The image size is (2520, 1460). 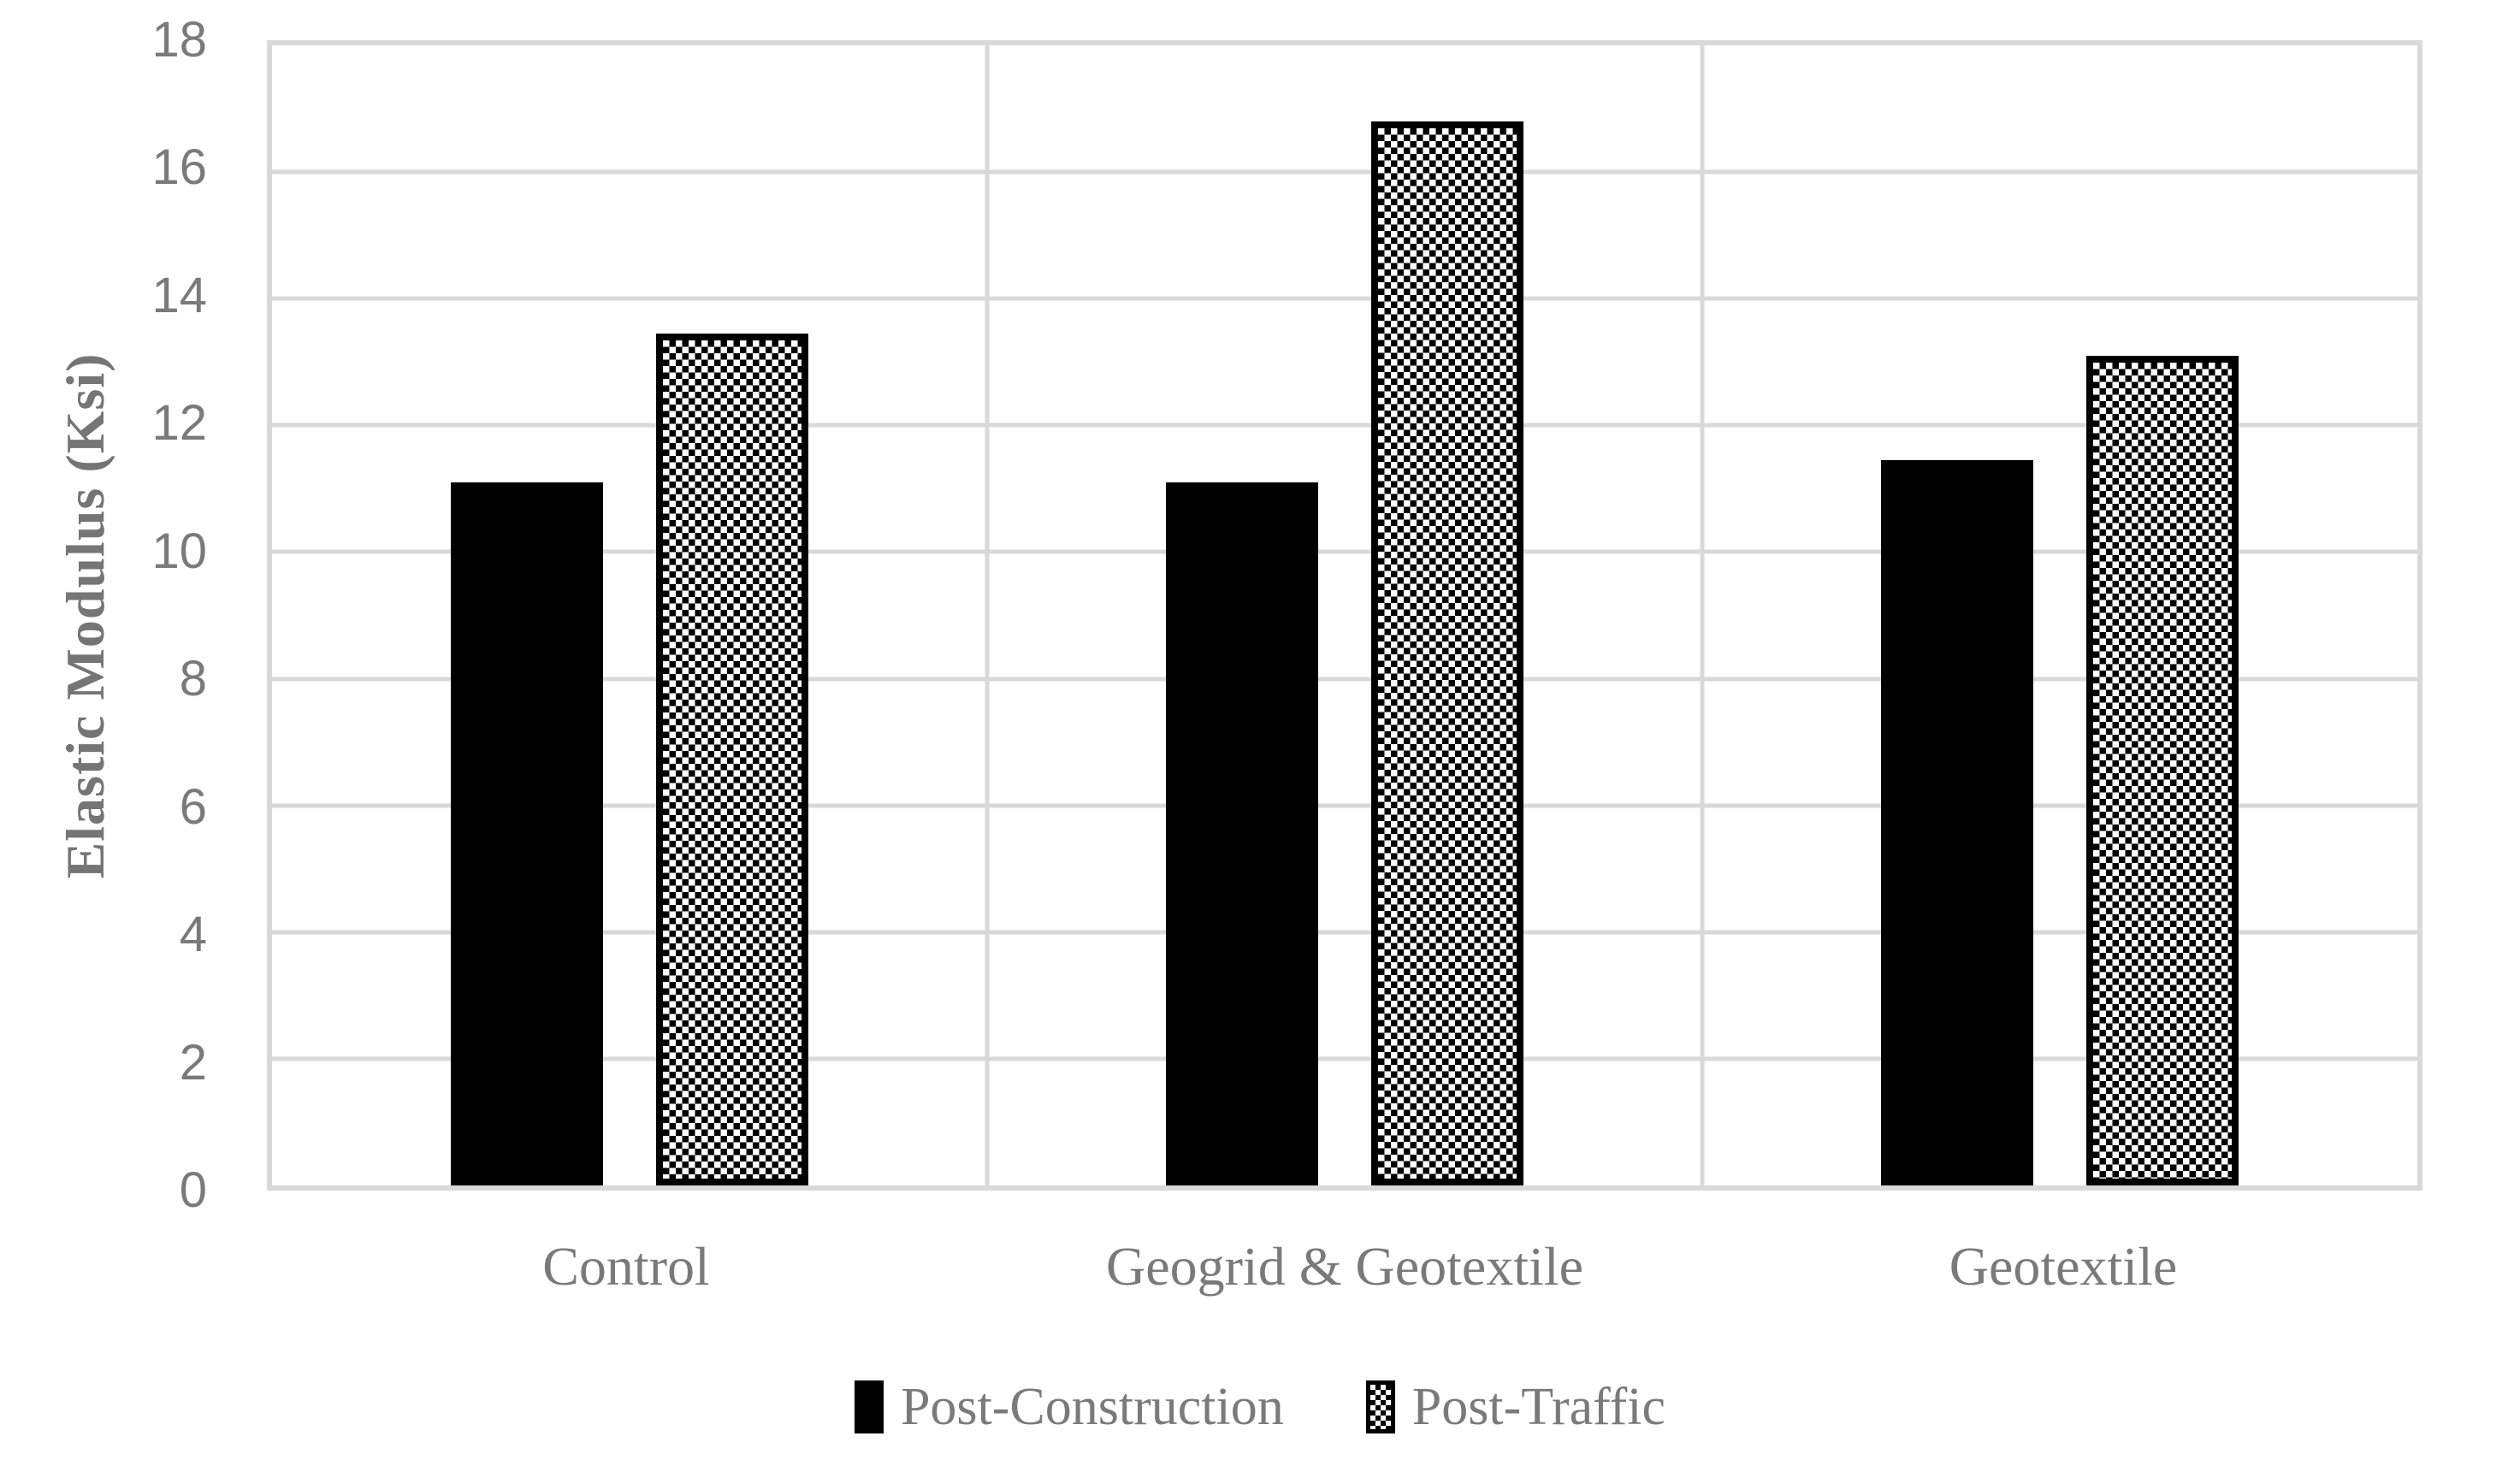 I want to click on bar-post-traffic-geogrid-geotextile, so click(x=1447, y=653).